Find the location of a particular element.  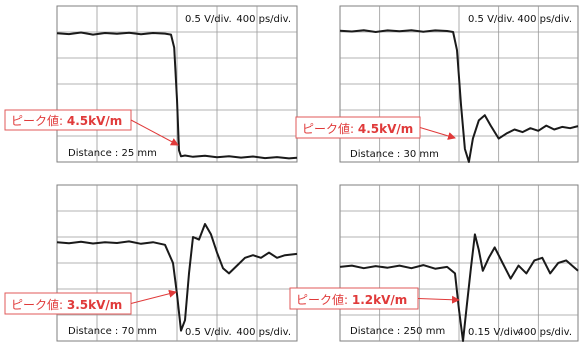

peak-callout-label: ピーク値: 1.2kV/m is located at coordinates (351, 299).